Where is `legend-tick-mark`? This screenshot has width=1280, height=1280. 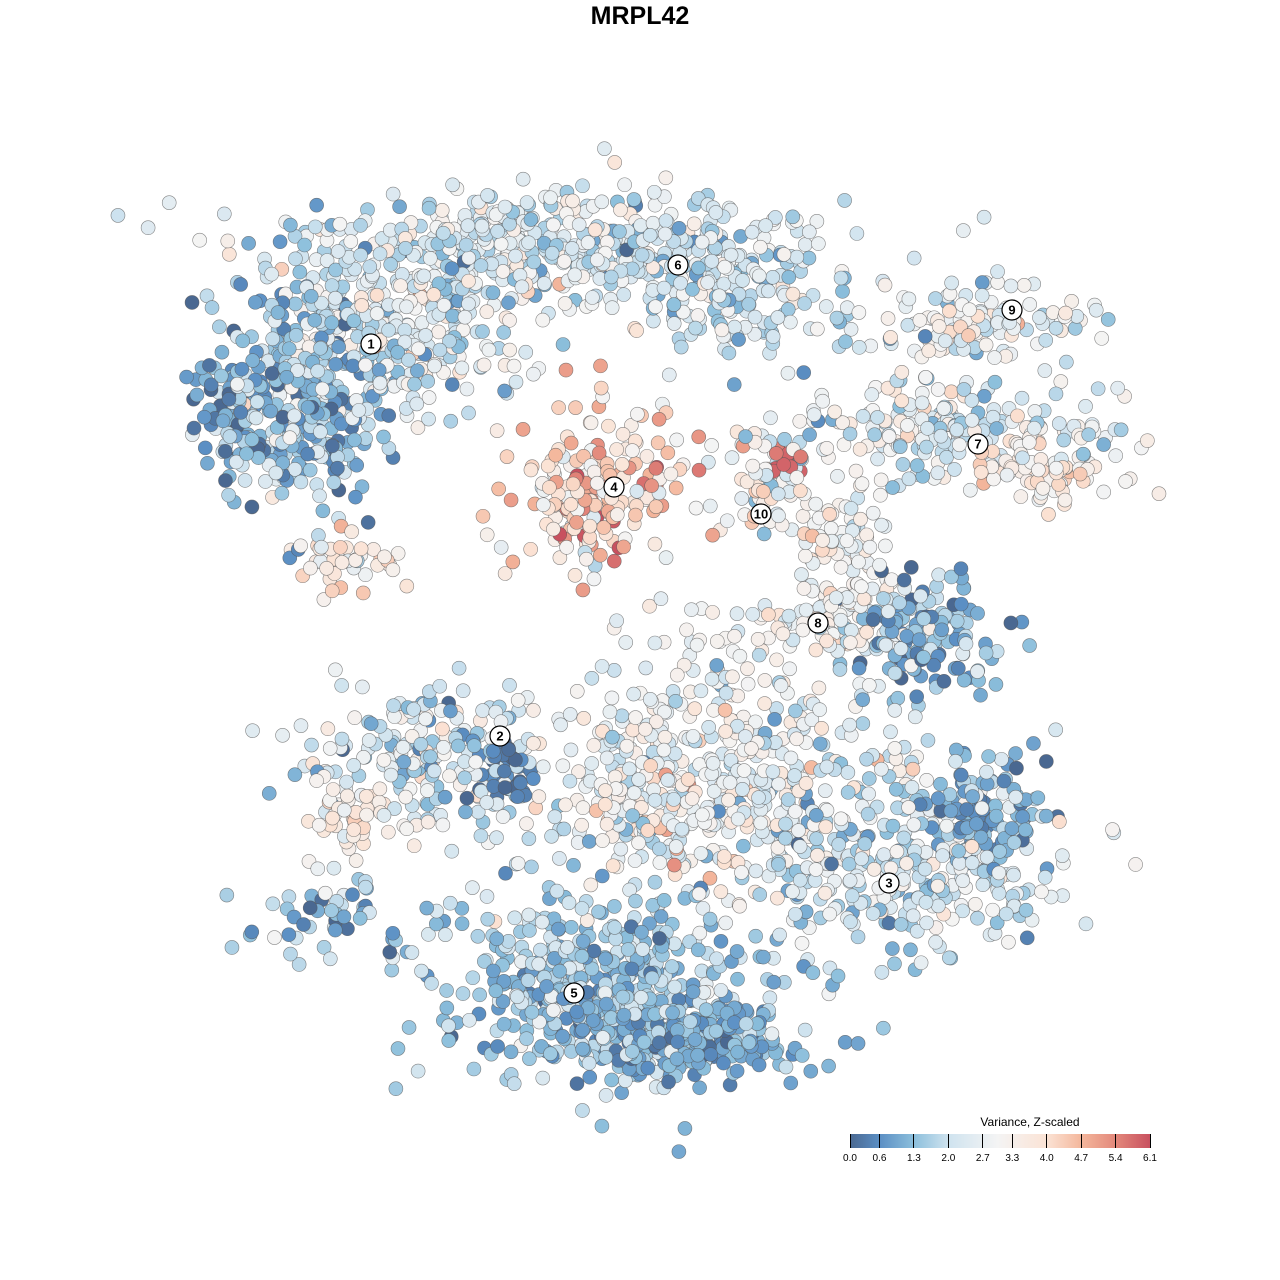 legend-tick-mark is located at coordinates (1047, 1141).